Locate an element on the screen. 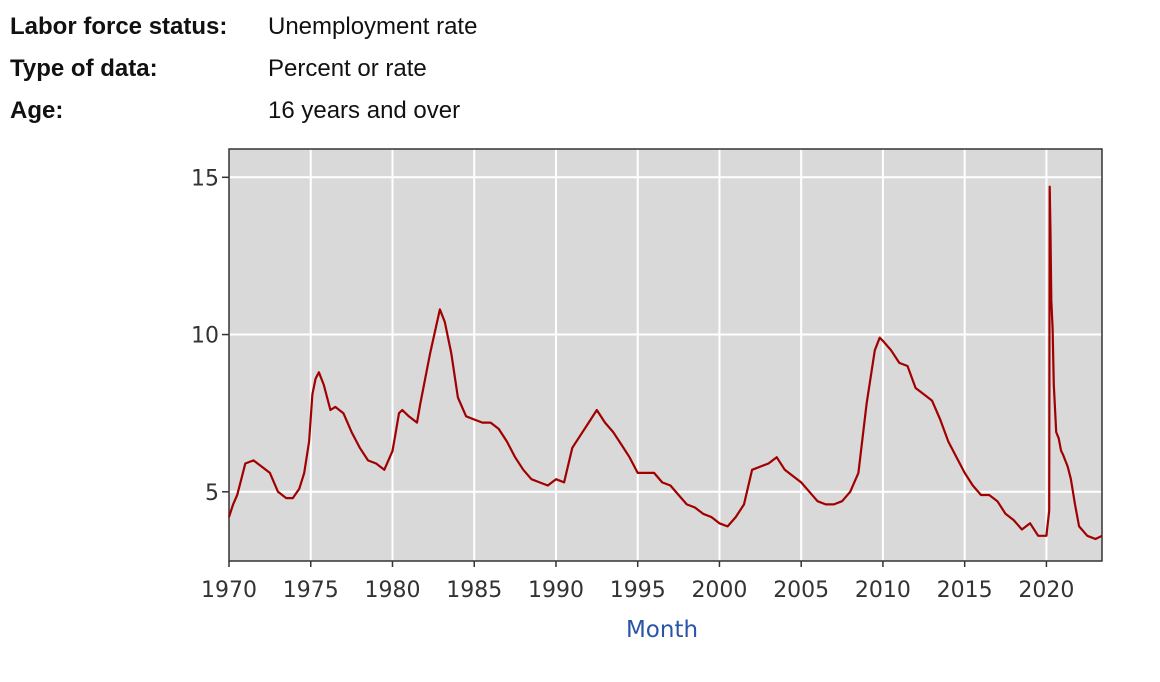 This screenshot has width=1160, height=682. age-row: Age: 16 years and over is located at coordinates (360, 111).